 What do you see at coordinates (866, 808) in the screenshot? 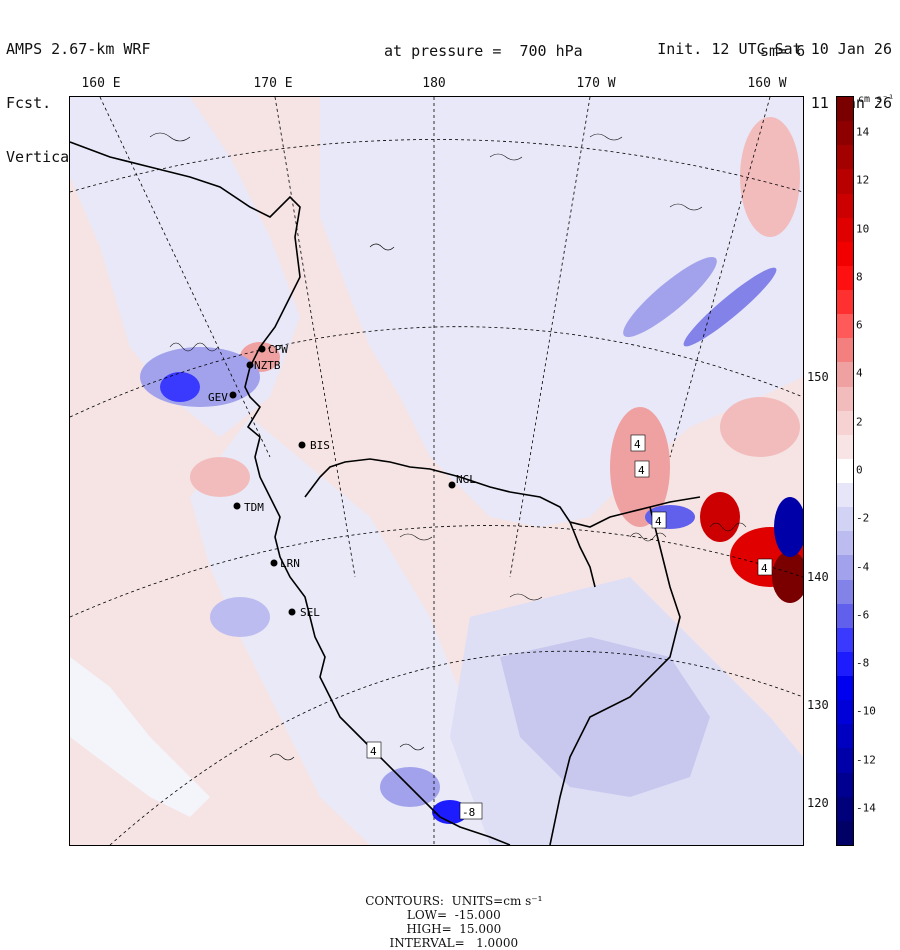
I see `colorbar-tick-label: -14` at bounding box center [866, 808].